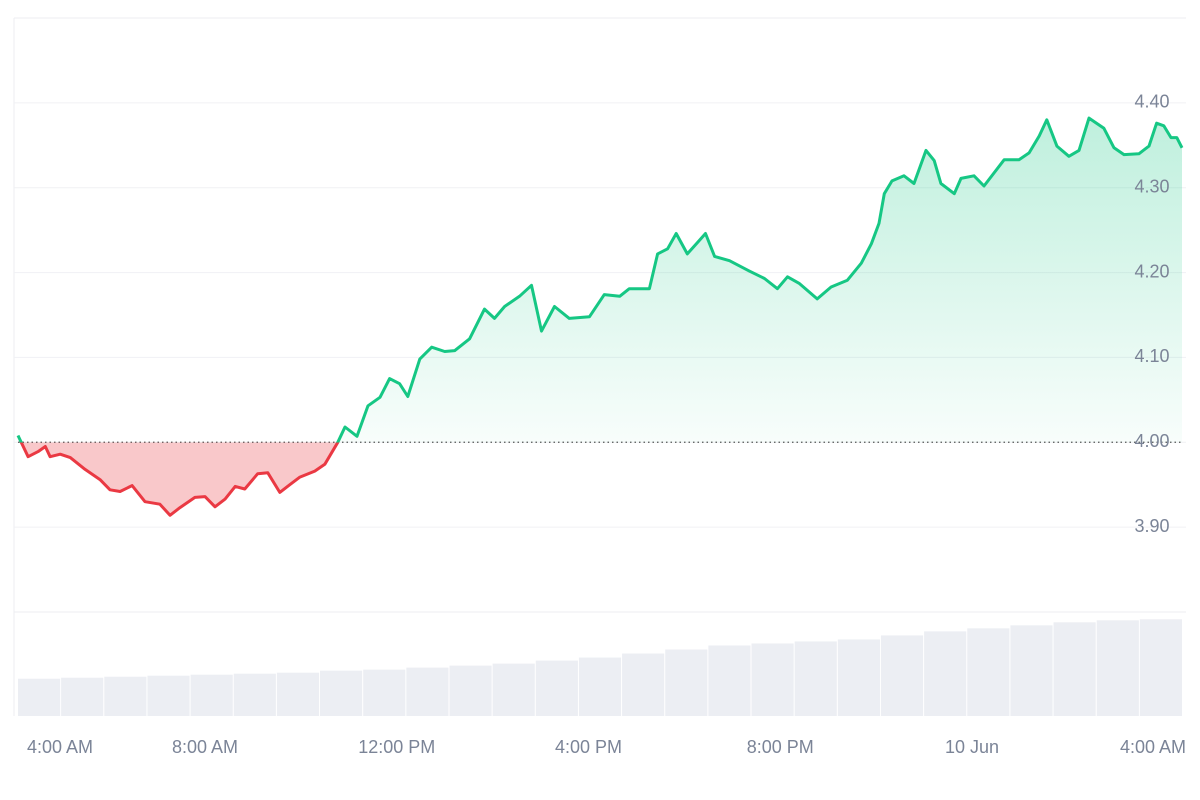 The width and height of the screenshot is (1200, 800). I want to click on x-tick-label: 8:00 PM, so click(780, 747).